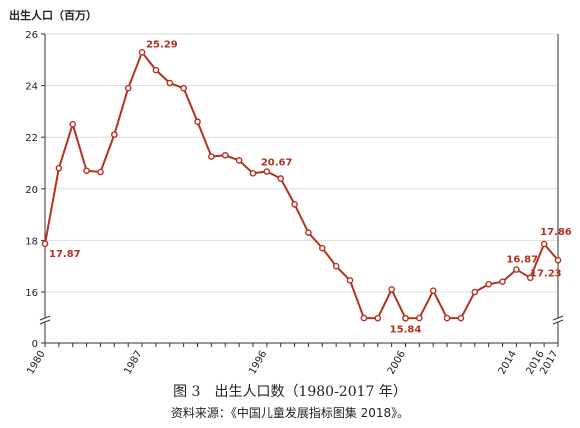  I want to click on data-label: 25.29, so click(162, 44).